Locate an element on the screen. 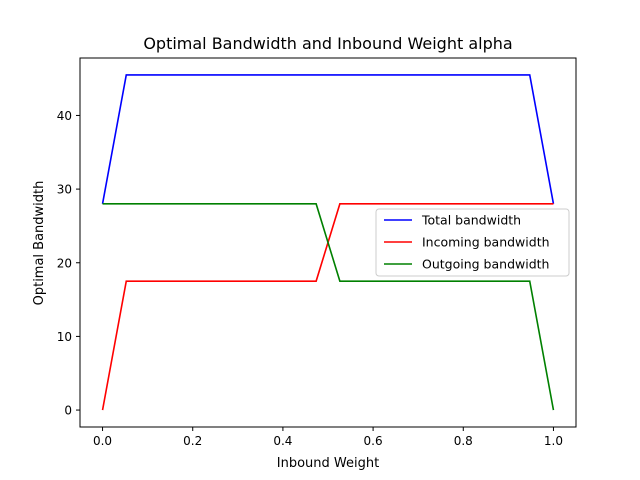 The width and height of the screenshot is (640, 480). x-tick-label: 0.0 is located at coordinates (102, 441).